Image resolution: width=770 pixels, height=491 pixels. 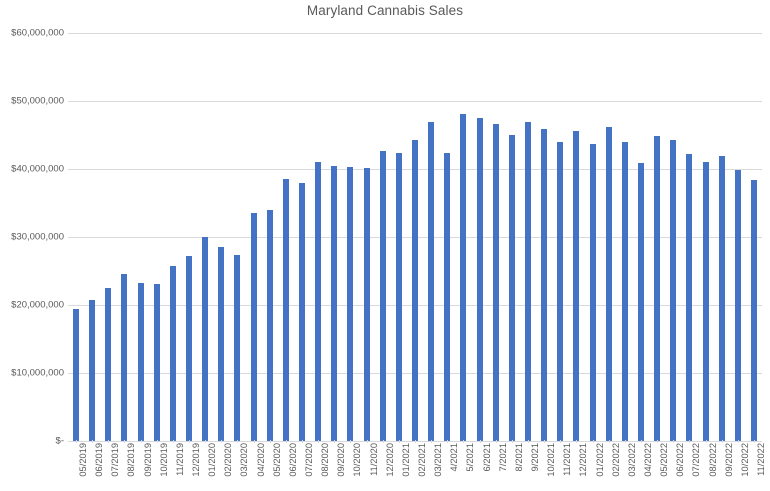 I want to click on x-axis-tick-label: 03/2022, so click(x=631, y=460).